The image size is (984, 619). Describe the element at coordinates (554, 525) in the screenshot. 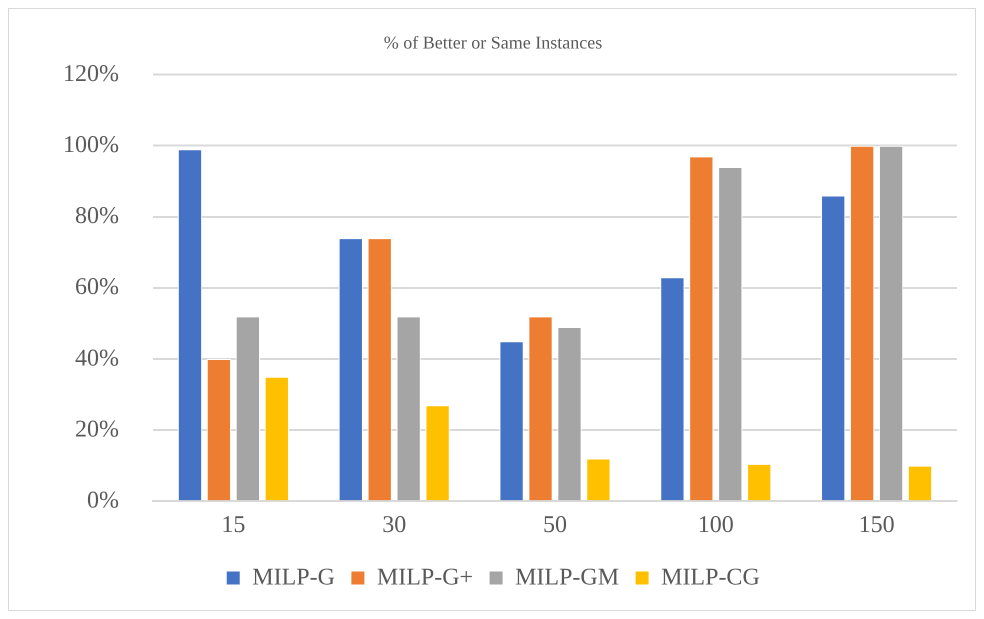

I see `x-tick-label: 50` at that location.